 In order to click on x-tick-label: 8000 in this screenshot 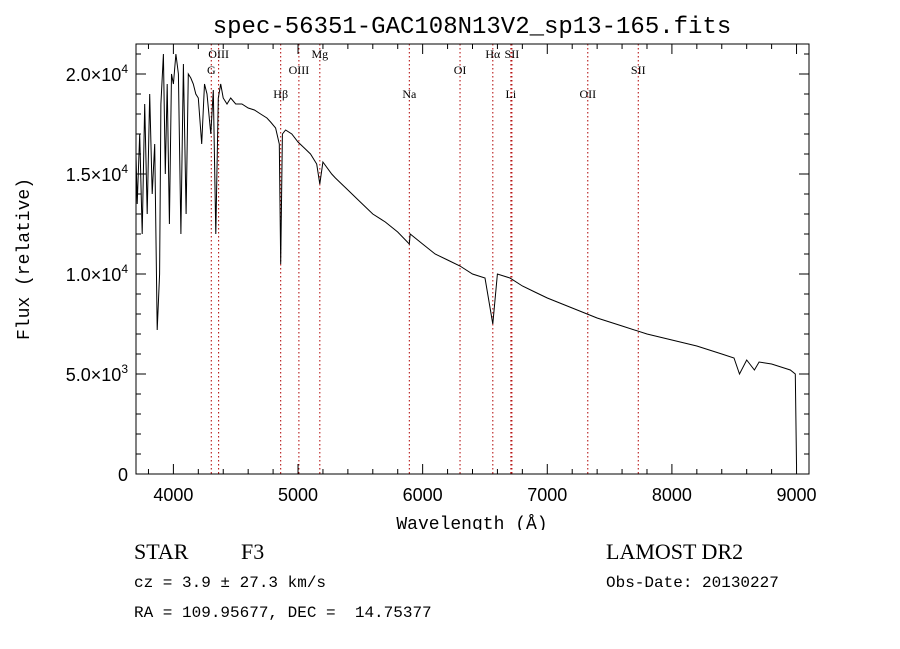, I will do `click(672, 495)`.